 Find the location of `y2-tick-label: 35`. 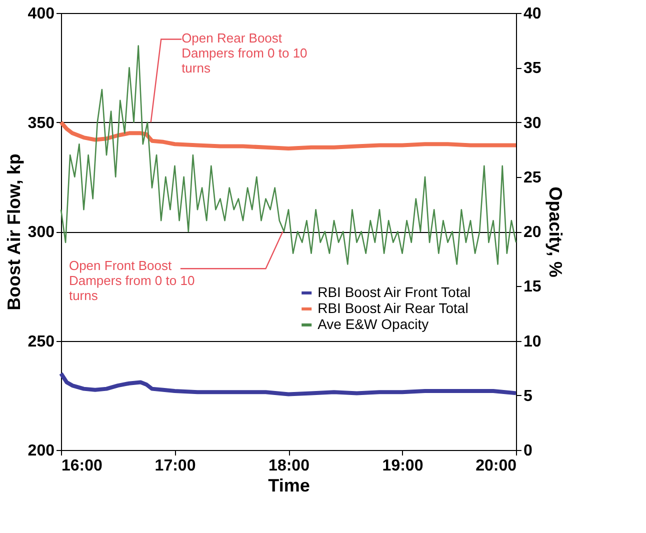

y2-tick-label: 35 is located at coordinates (533, 69).